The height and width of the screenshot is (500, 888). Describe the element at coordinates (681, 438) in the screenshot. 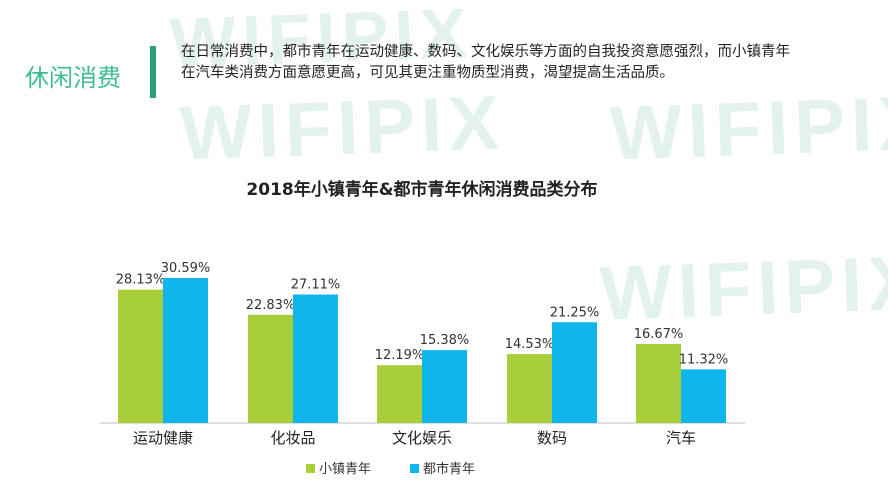

I see `category-label: 汽车` at that location.